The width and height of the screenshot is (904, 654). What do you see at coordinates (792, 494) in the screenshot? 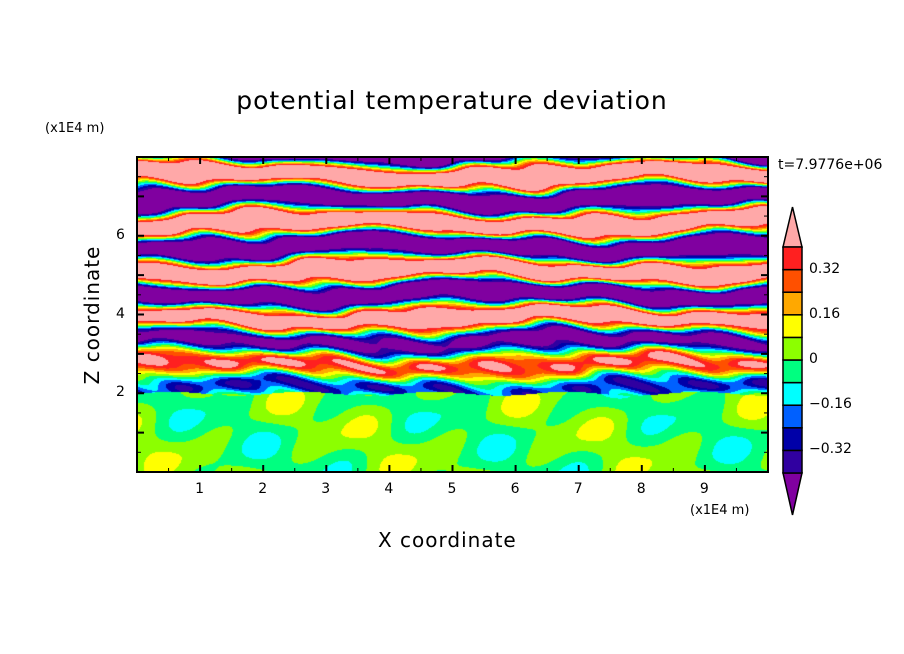
I see `colorbar-min-arrow` at bounding box center [792, 494].